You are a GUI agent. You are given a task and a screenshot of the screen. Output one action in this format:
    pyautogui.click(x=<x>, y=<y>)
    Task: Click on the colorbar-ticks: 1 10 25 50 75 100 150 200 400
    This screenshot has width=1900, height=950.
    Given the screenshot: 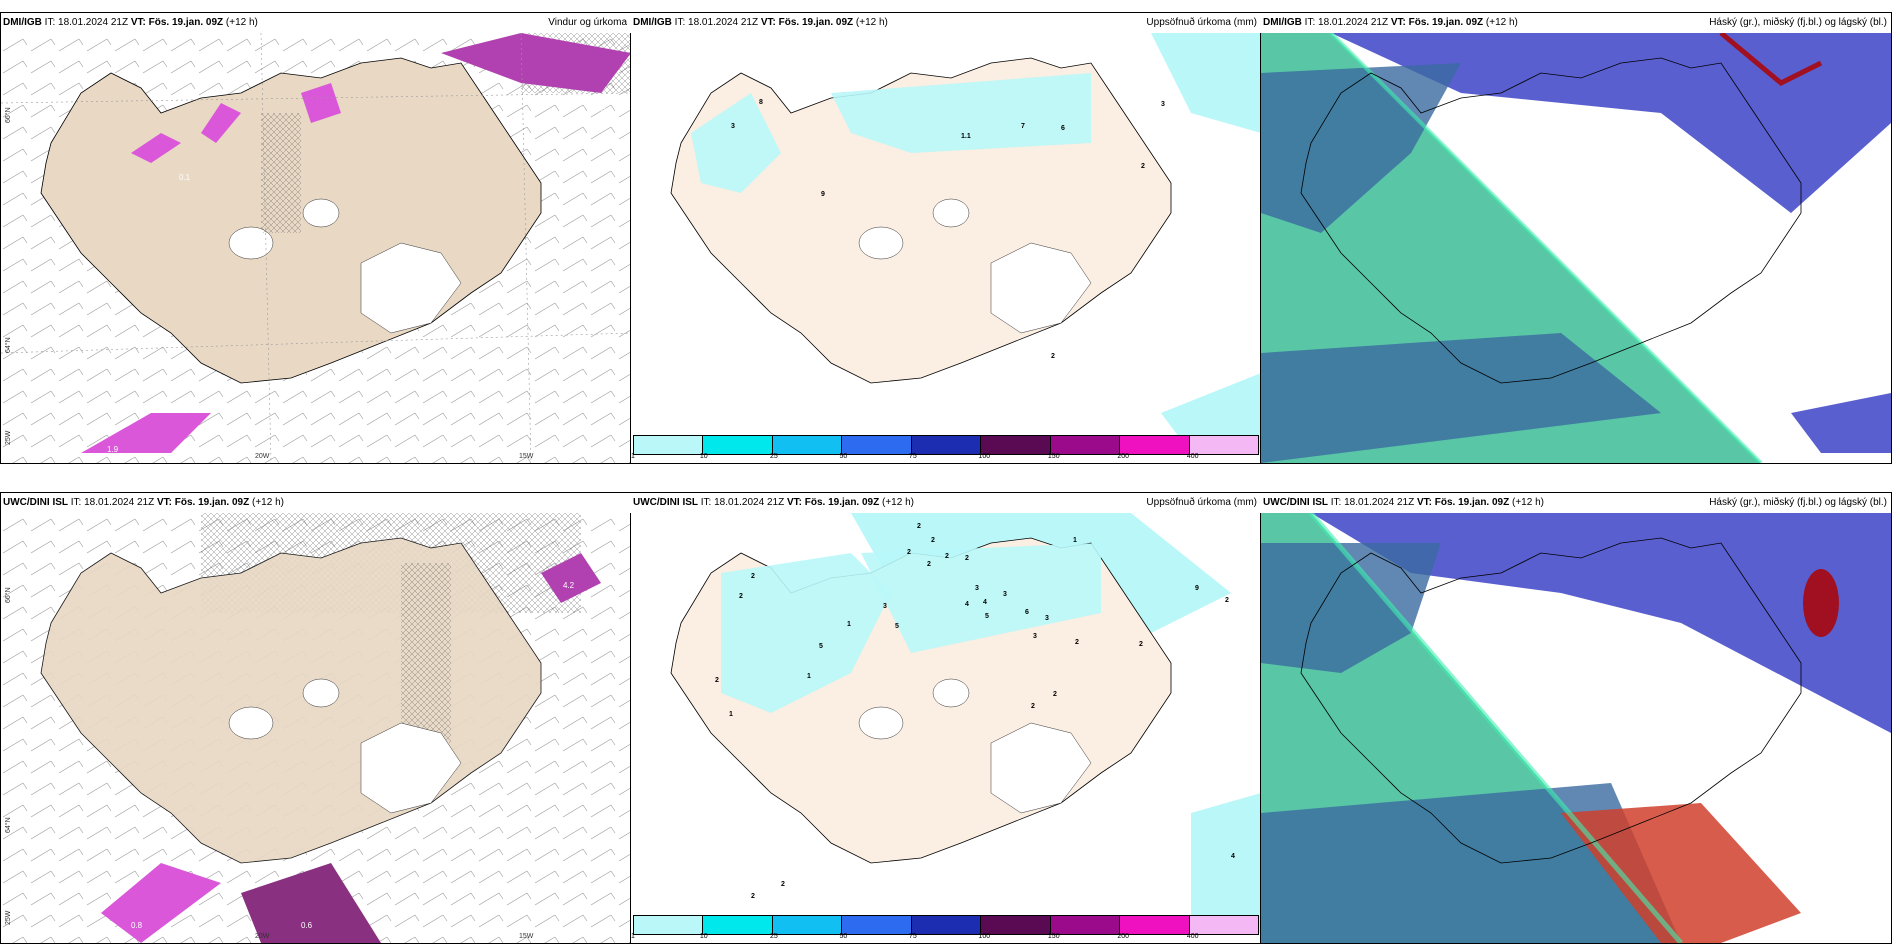 What is the action you would take?
    pyautogui.click(x=945, y=938)
    